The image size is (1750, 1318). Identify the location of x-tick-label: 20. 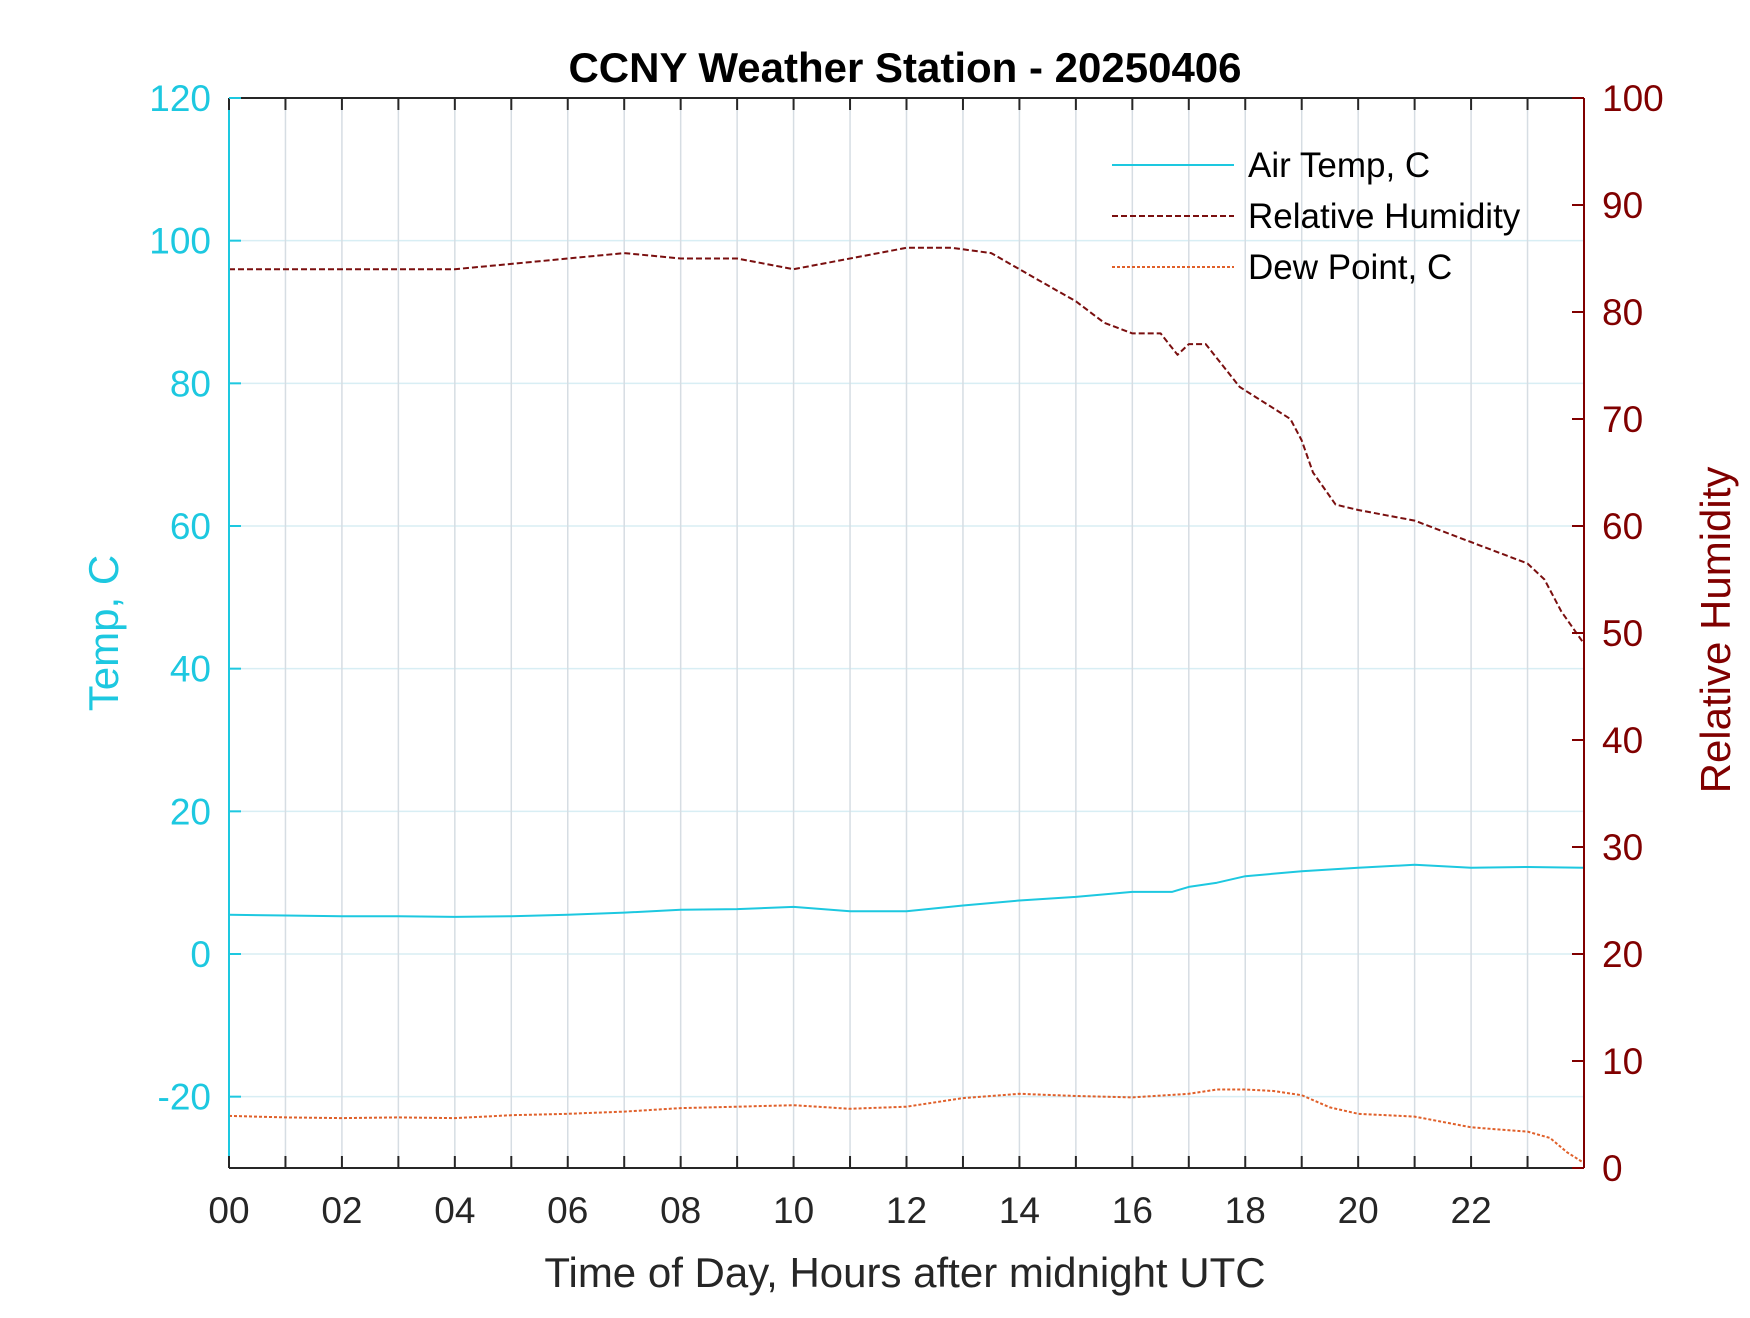
(1358, 1210).